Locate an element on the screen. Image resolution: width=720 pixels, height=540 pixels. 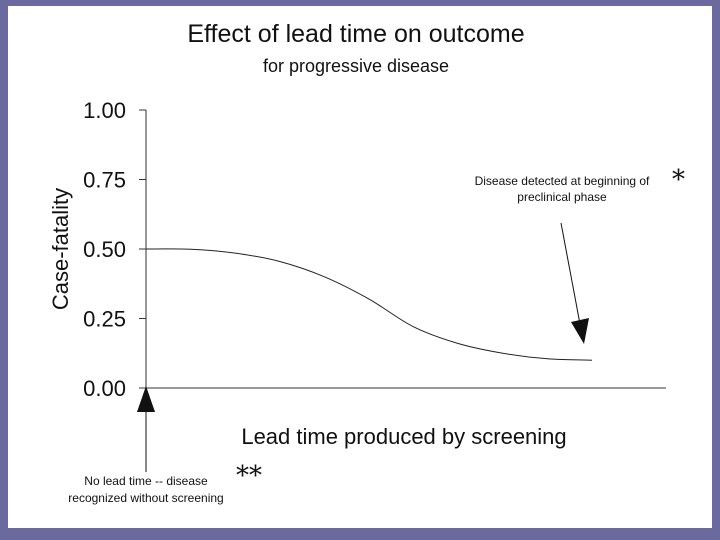
left-annotation-marker: ** is located at coordinates (249, 476).